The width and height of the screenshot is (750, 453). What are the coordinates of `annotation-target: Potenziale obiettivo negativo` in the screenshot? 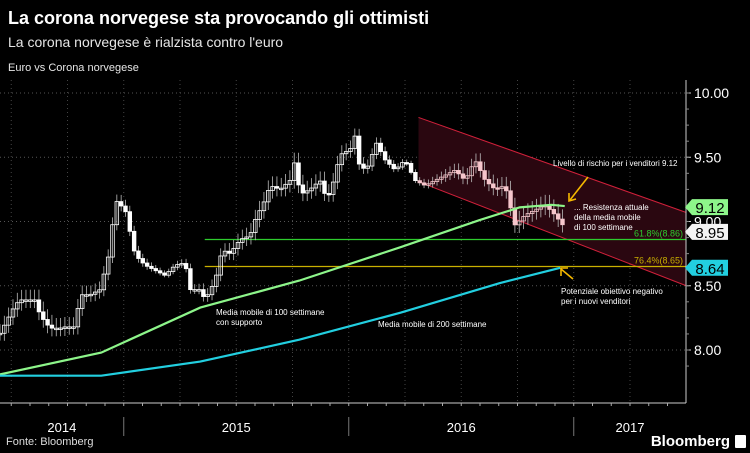 It's located at (612, 291).